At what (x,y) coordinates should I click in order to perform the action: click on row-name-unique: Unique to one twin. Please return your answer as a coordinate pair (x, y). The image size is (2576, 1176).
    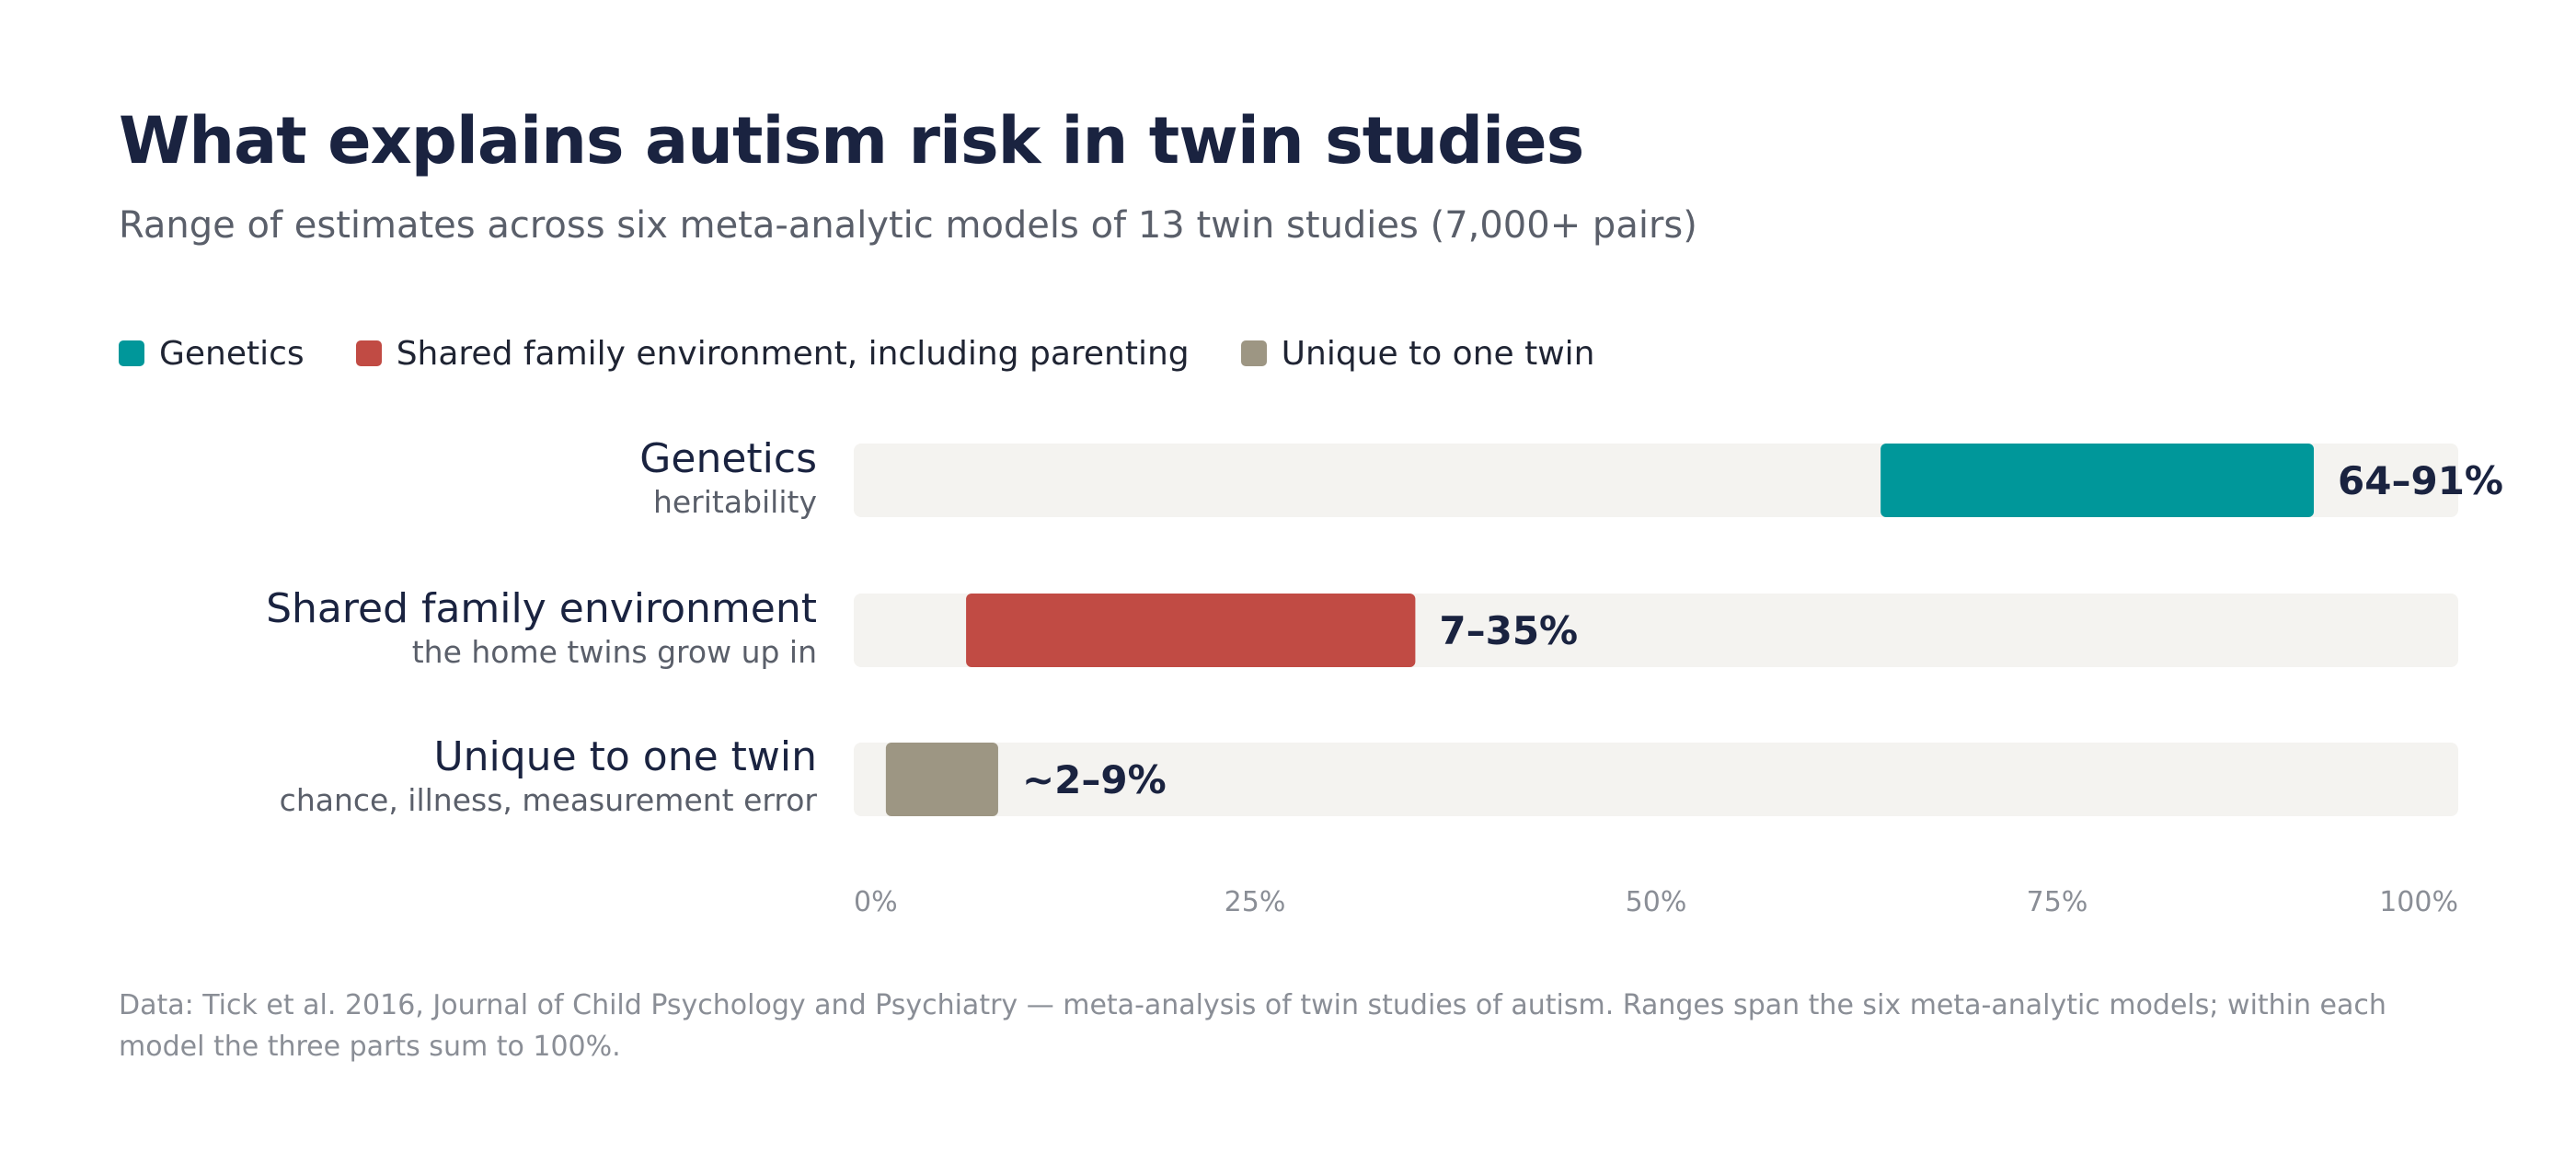
    Looking at the image, I should click on (625, 756).